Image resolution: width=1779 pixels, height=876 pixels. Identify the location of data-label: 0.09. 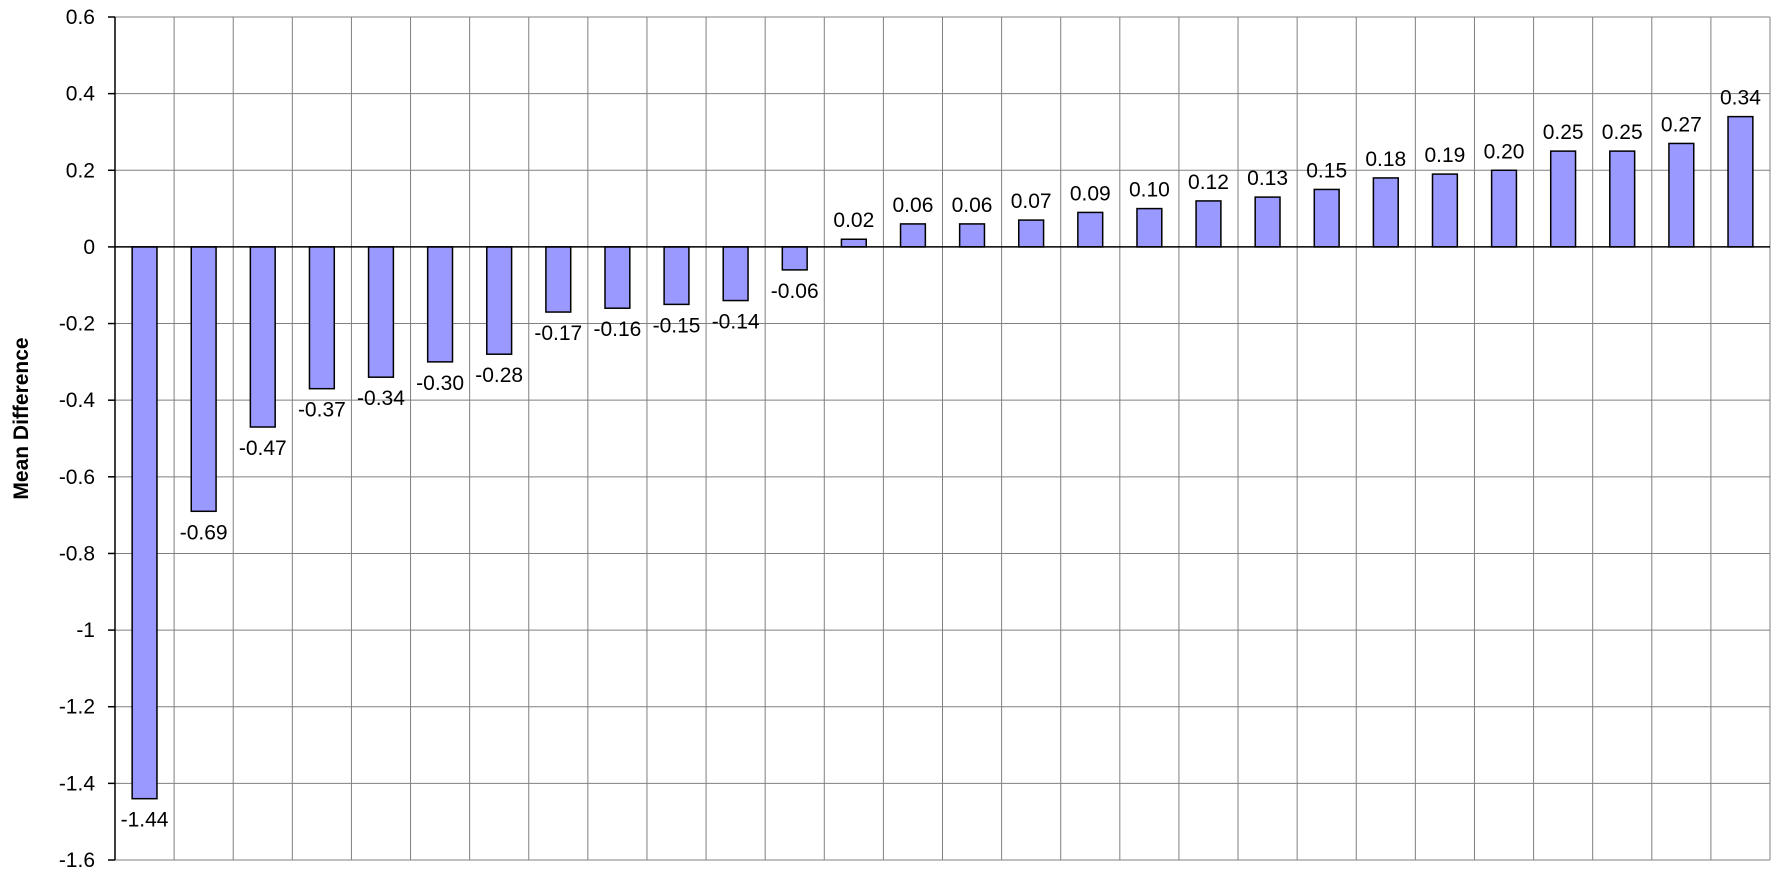
(1090, 193).